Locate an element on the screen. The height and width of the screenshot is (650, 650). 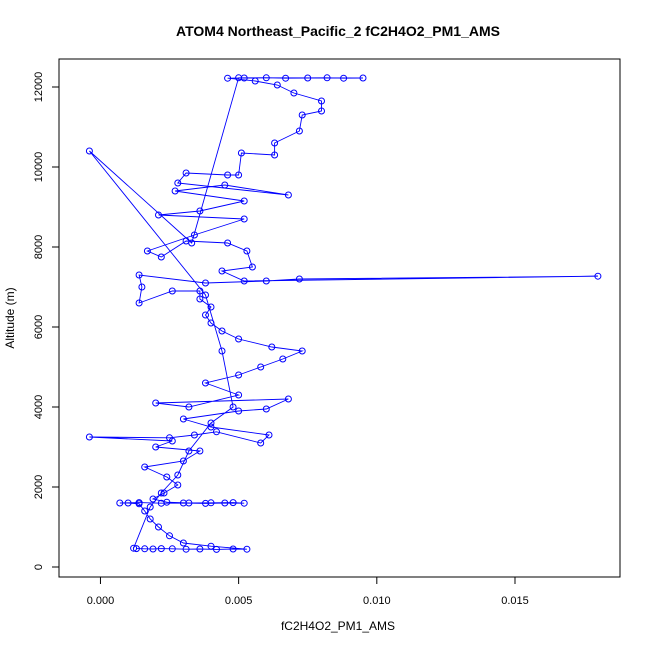
x-tick-label: 0.010 is located at coordinates (377, 601).